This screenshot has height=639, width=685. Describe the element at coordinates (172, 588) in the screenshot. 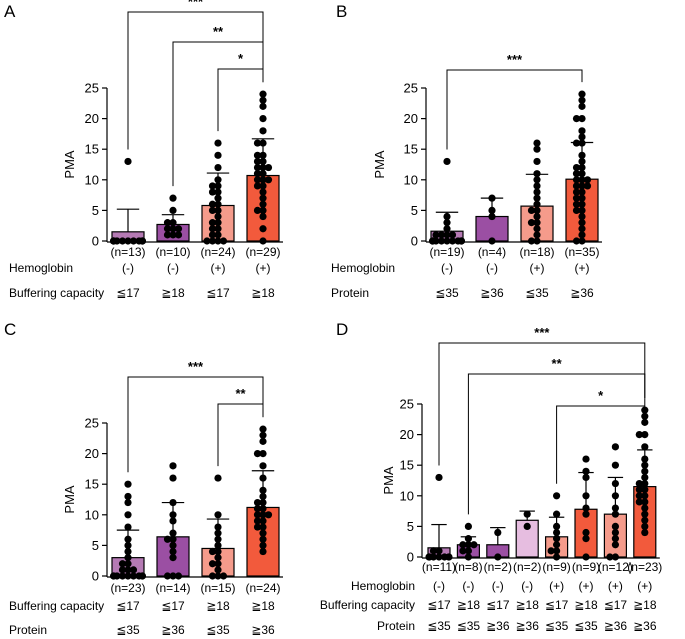

I see `n-label: (n=14)` at that location.